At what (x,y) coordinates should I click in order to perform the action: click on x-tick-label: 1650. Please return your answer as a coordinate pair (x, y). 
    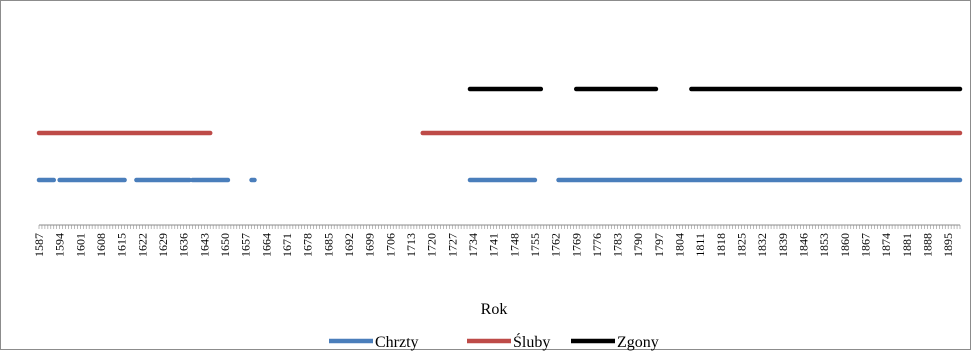
    Looking at the image, I should click on (225, 245).